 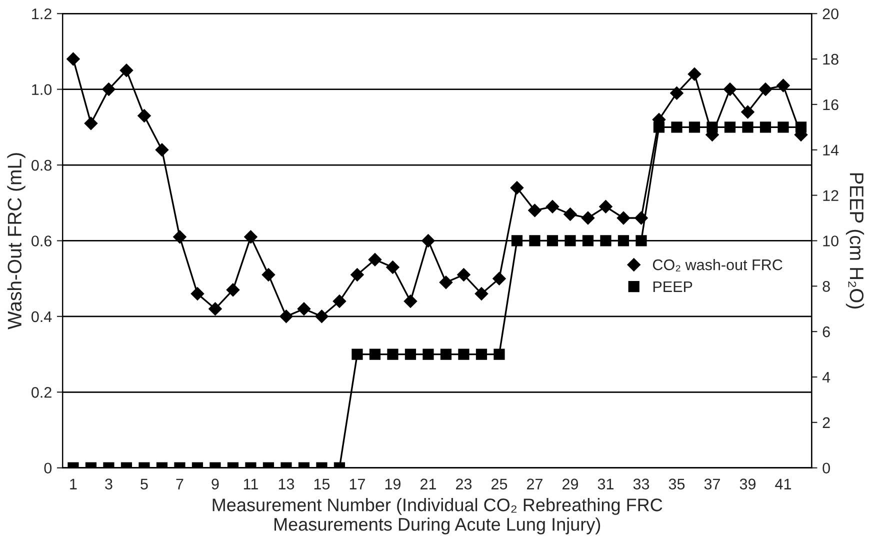 What do you see at coordinates (570, 484) in the screenshot?
I see `x-tick-label: 29` at bounding box center [570, 484].